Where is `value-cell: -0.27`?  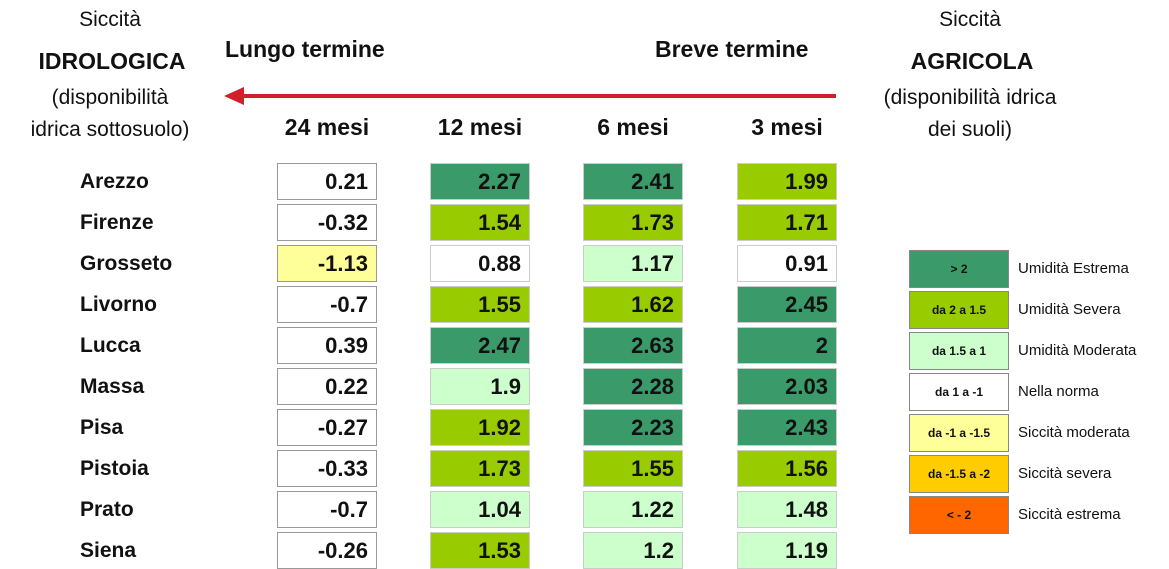
value-cell: -0.27 is located at coordinates (327, 427).